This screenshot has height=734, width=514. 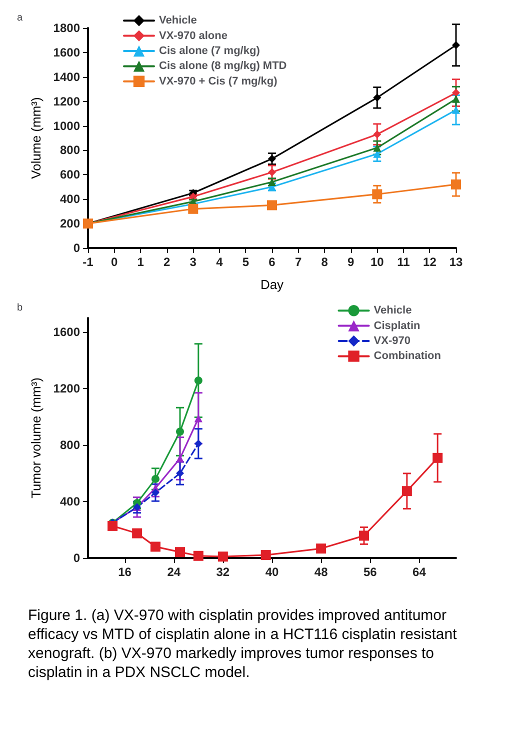 I want to click on x-tick-label: 64, so click(x=419, y=572).